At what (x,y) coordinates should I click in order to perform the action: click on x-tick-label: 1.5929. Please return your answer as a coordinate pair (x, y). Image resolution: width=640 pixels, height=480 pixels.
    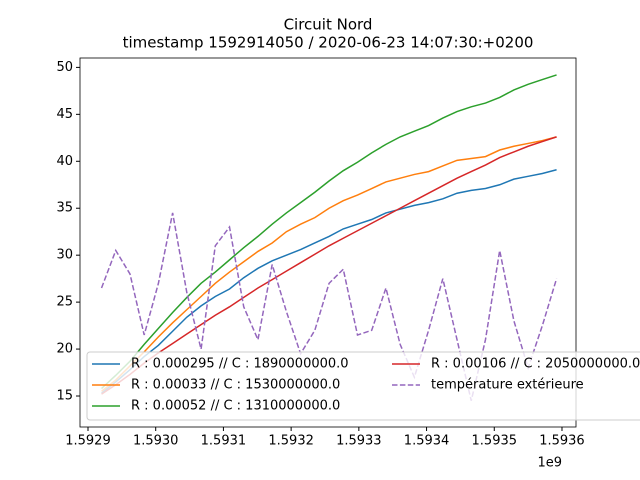
    Looking at the image, I should click on (88, 441).